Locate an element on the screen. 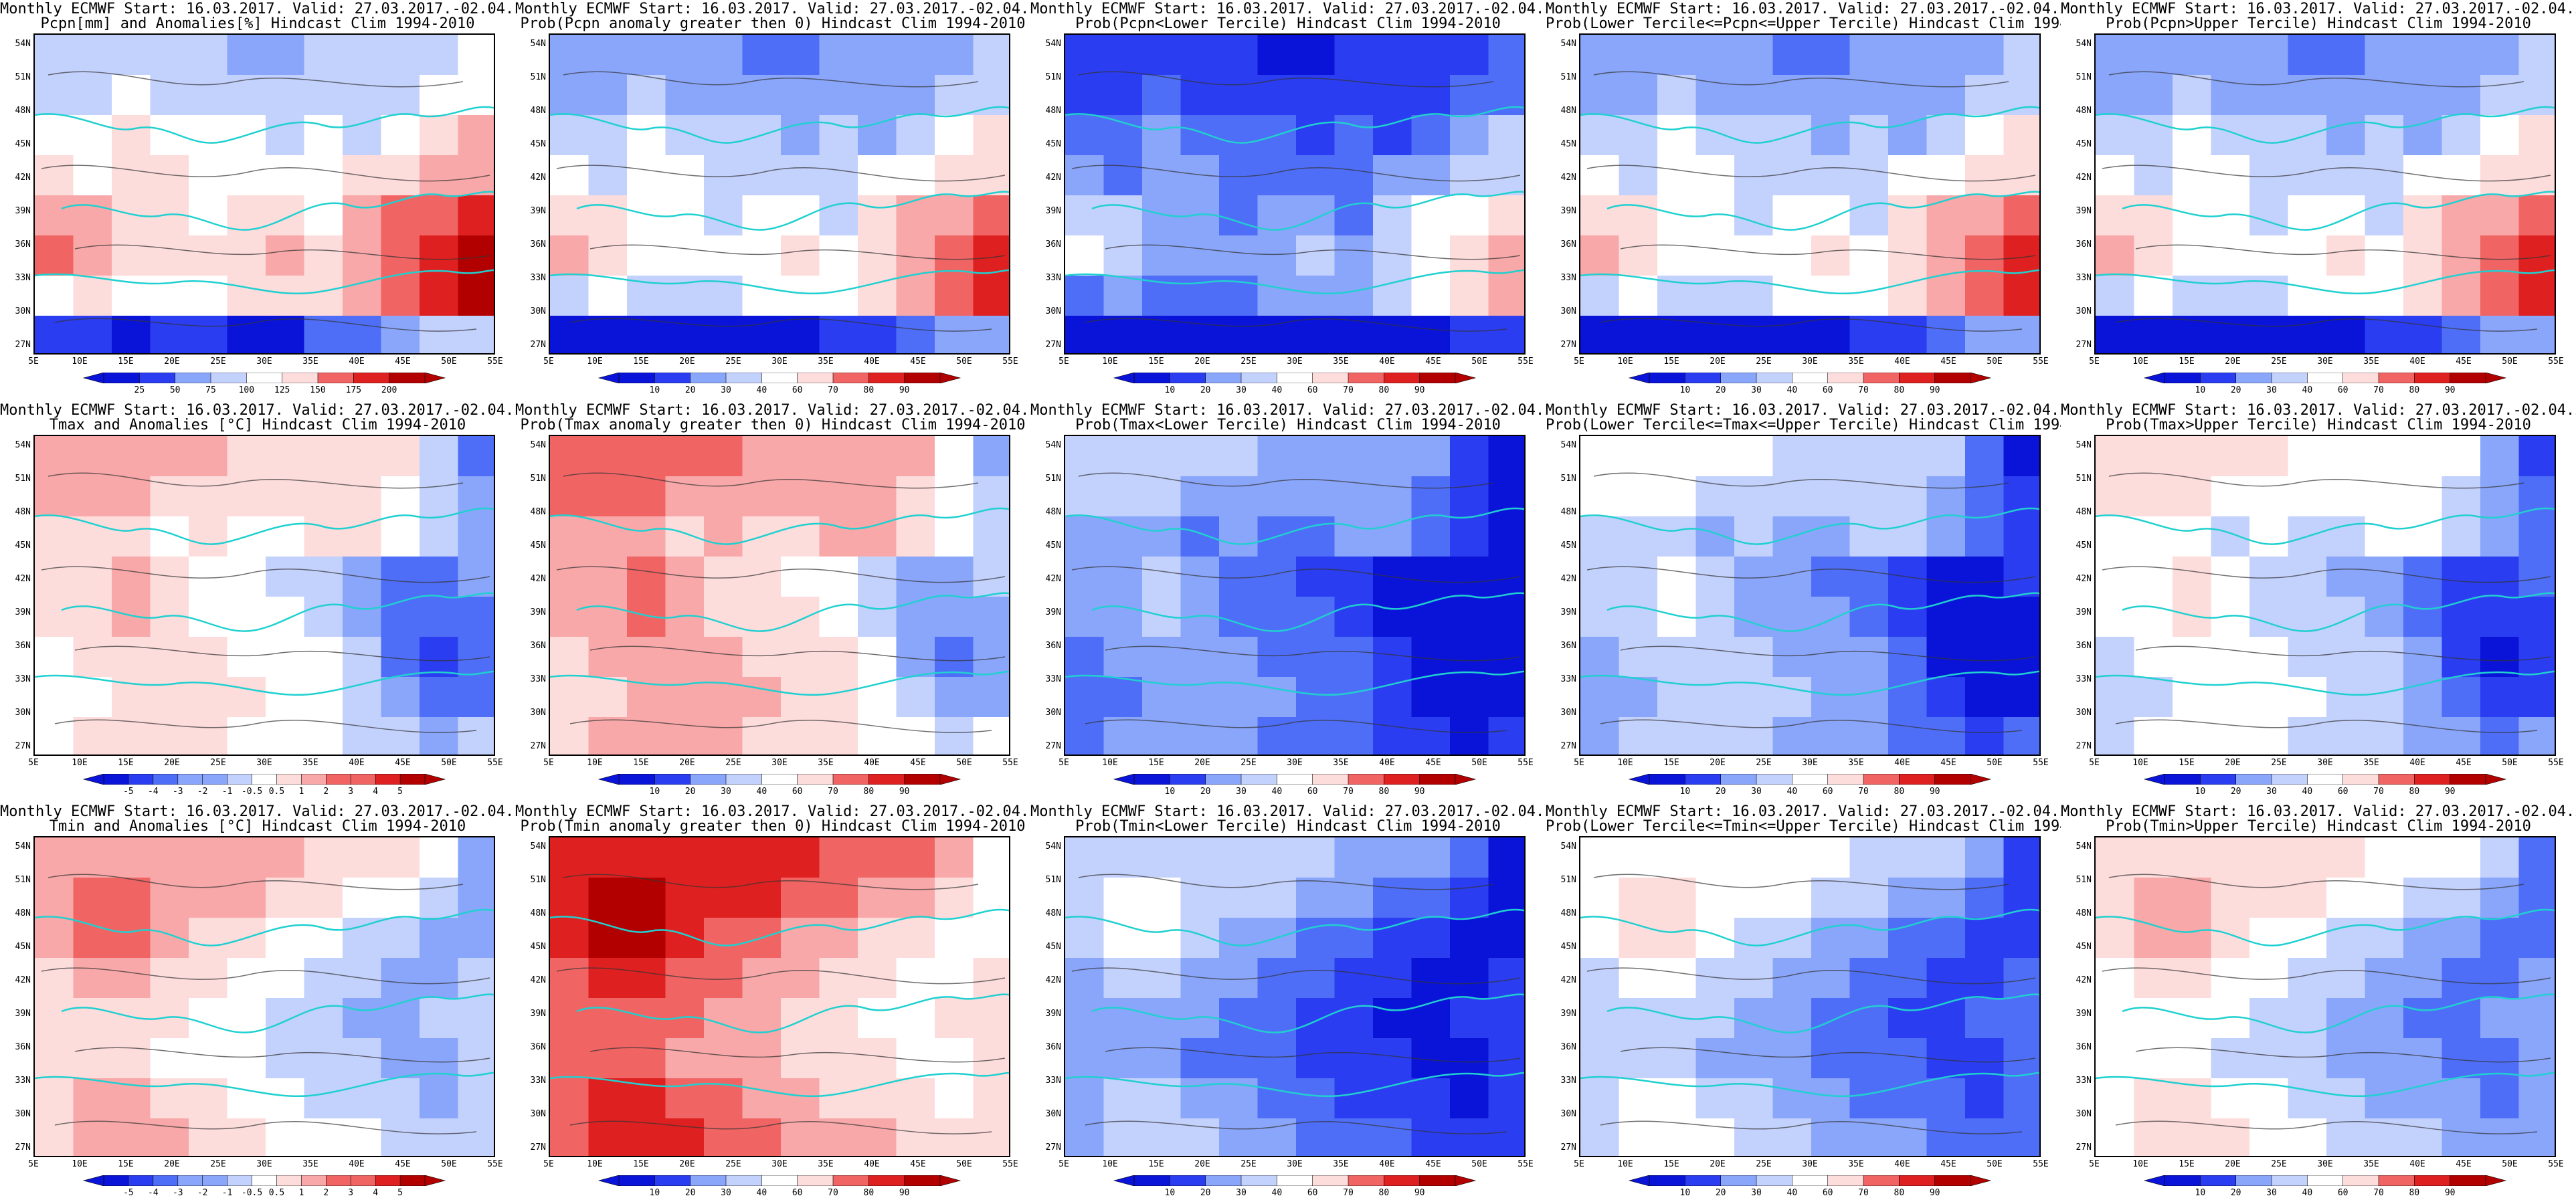  lon-tick-label: 10E is located at coordinates (80, 1164).